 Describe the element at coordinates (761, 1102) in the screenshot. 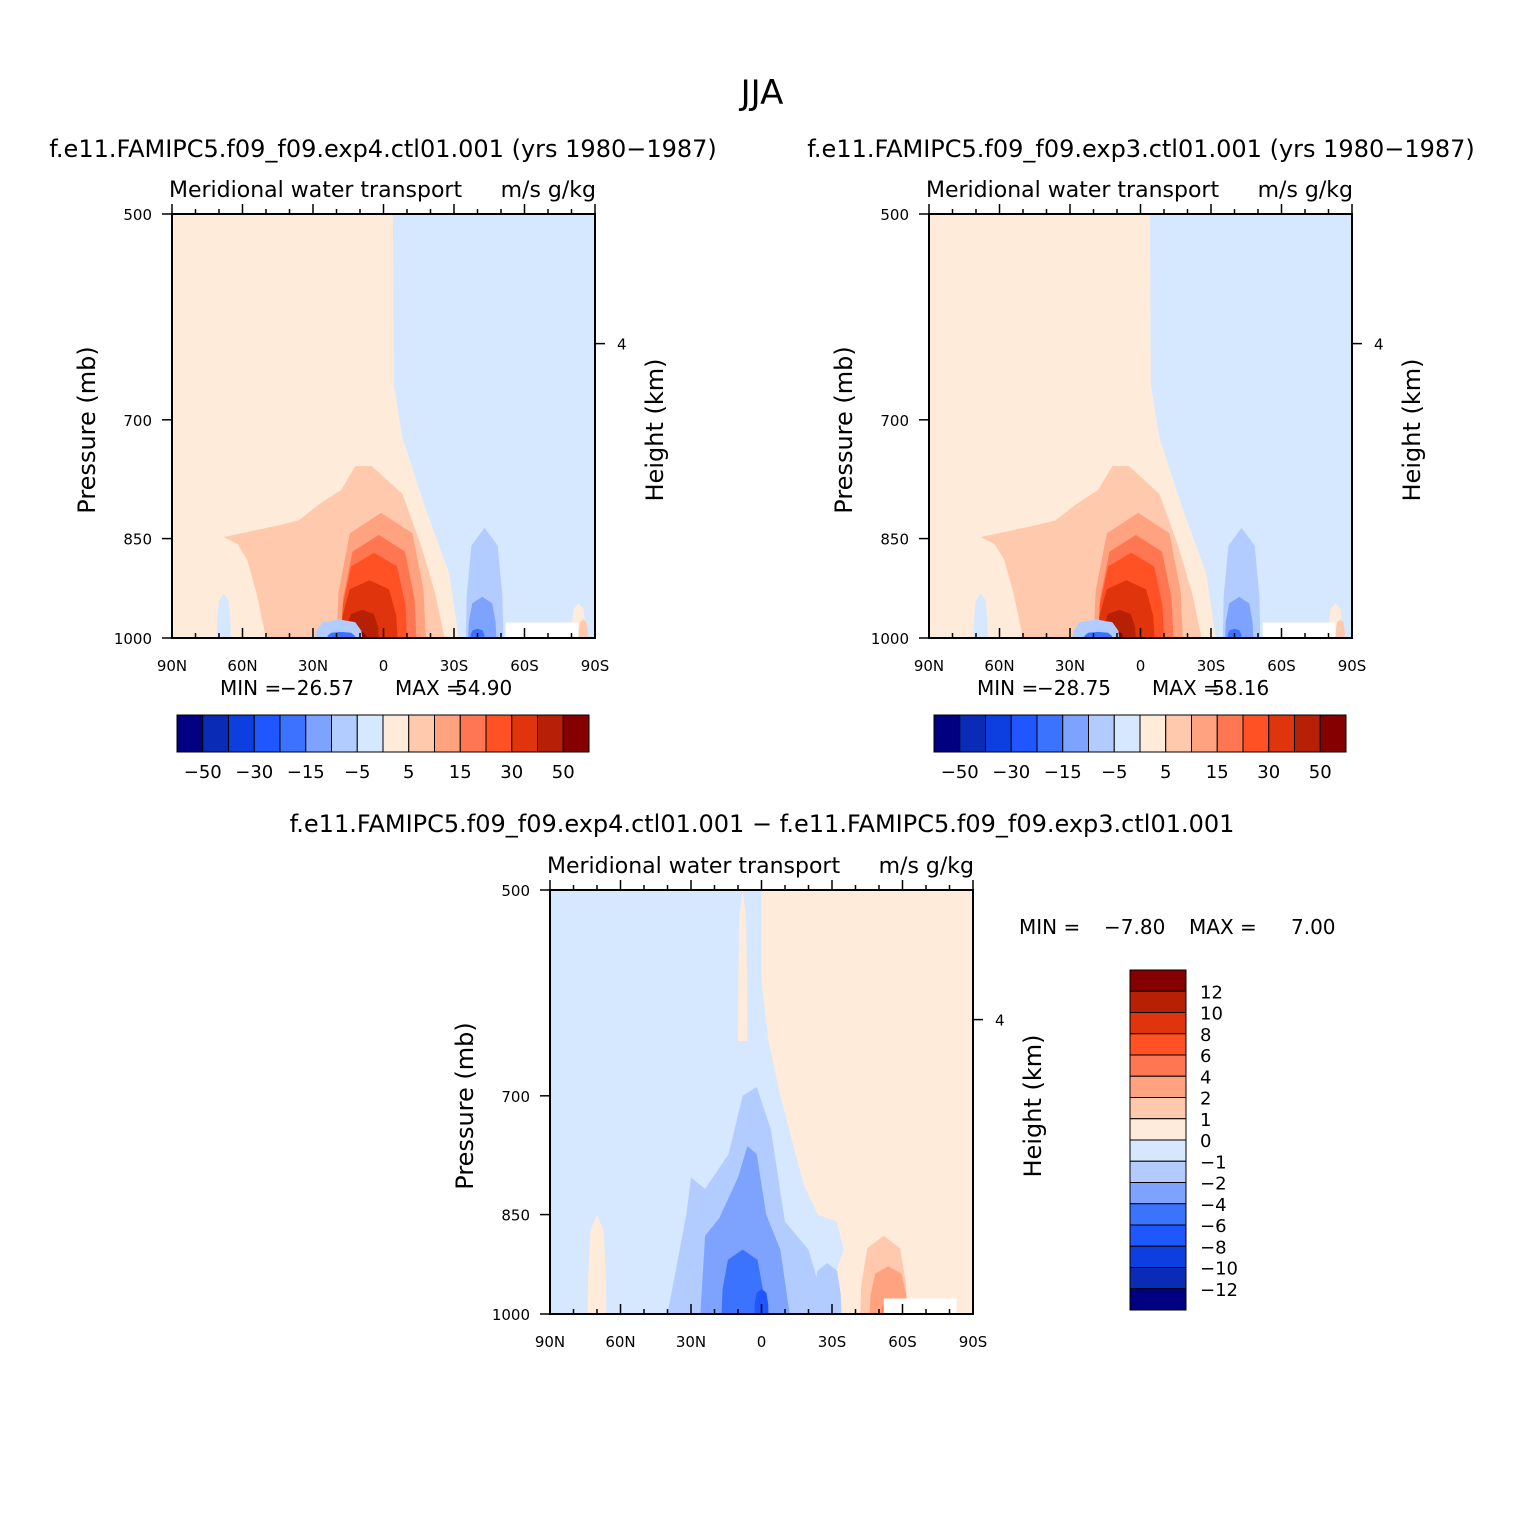

I see `contour-field` at that location.